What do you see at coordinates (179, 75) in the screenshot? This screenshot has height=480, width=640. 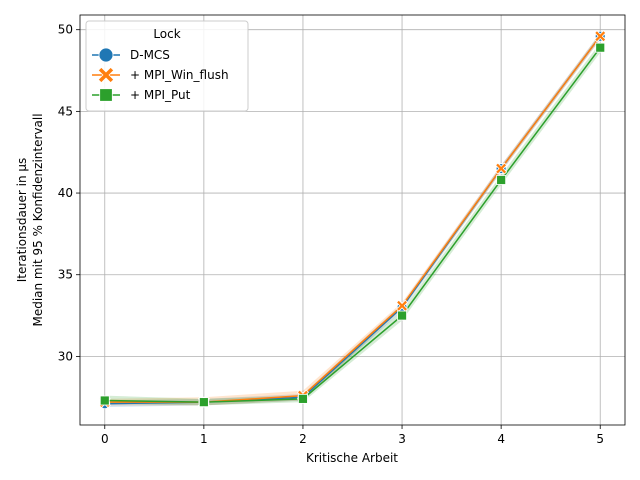 I see `legend-label: + MPI_Win_flush` at bounding box center [179, 75].